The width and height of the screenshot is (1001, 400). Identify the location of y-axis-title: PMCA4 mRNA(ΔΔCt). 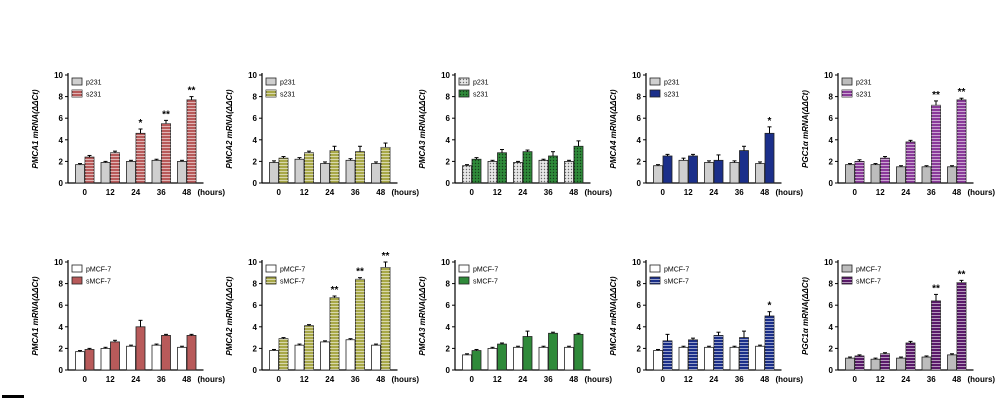
(613, 129).